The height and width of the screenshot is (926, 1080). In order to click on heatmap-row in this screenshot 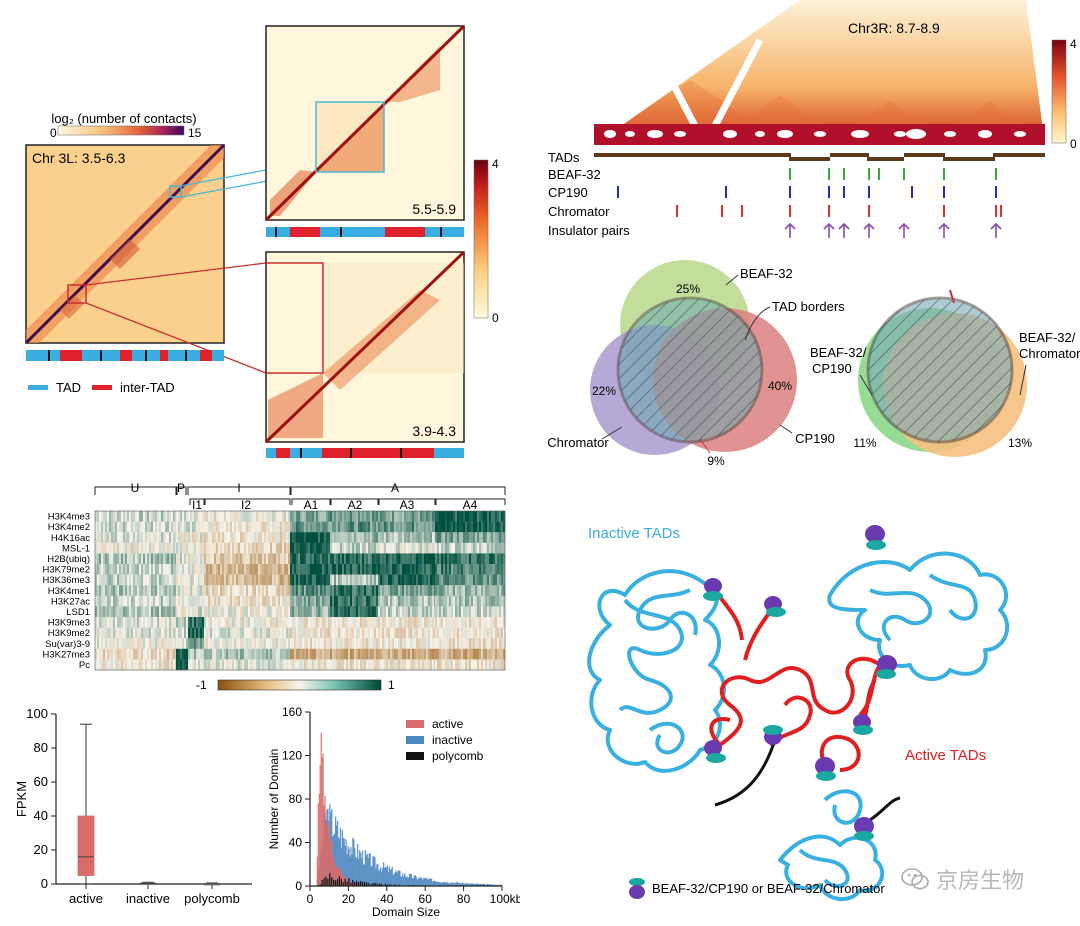, I will do `click(300, 537)`.